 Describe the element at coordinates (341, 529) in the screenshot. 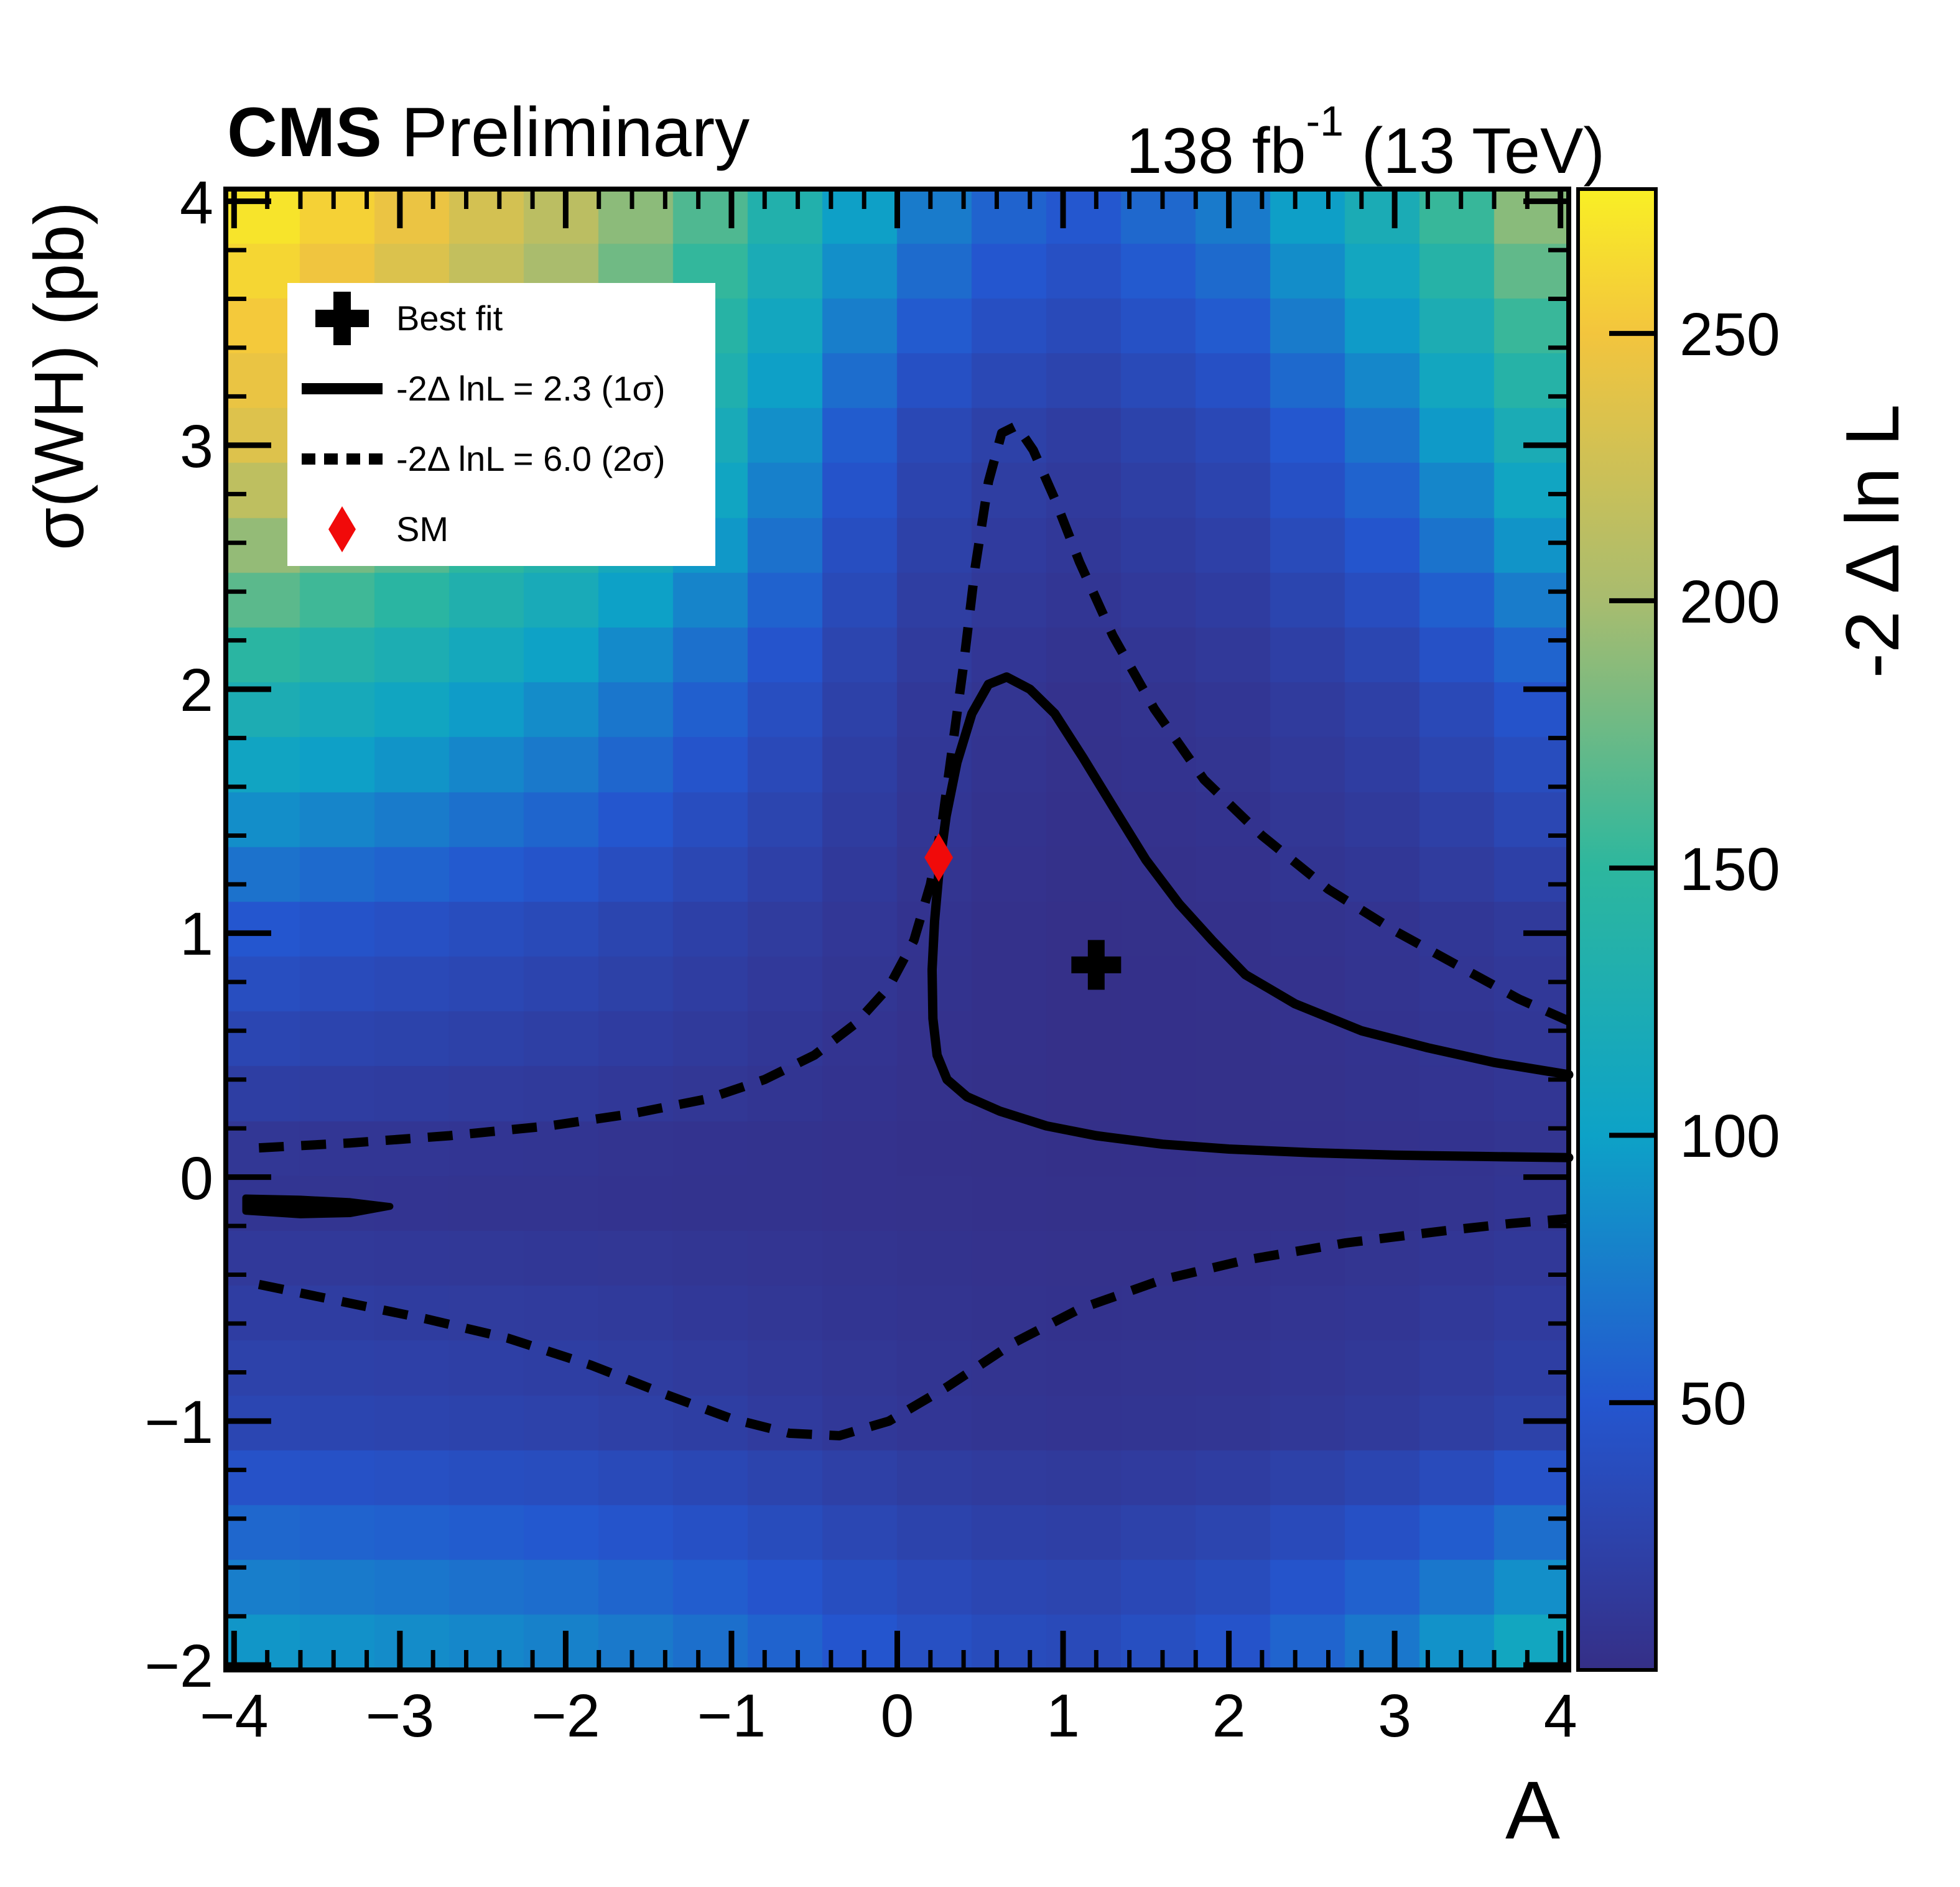

I see `sm-diamond-icon` at that location.